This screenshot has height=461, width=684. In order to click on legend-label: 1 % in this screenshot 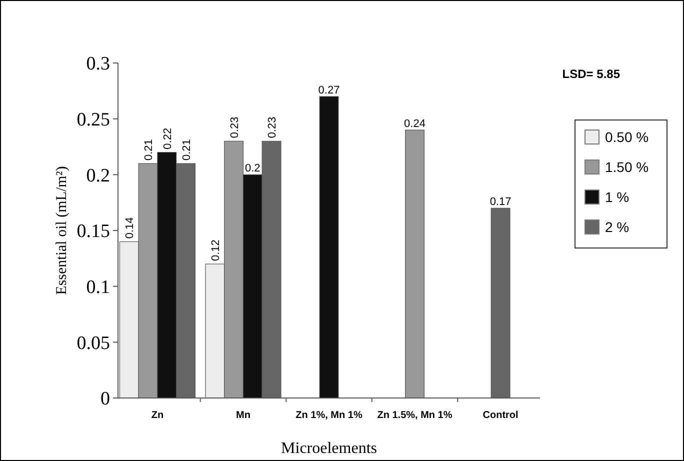, I will do `click(617, 196)`.